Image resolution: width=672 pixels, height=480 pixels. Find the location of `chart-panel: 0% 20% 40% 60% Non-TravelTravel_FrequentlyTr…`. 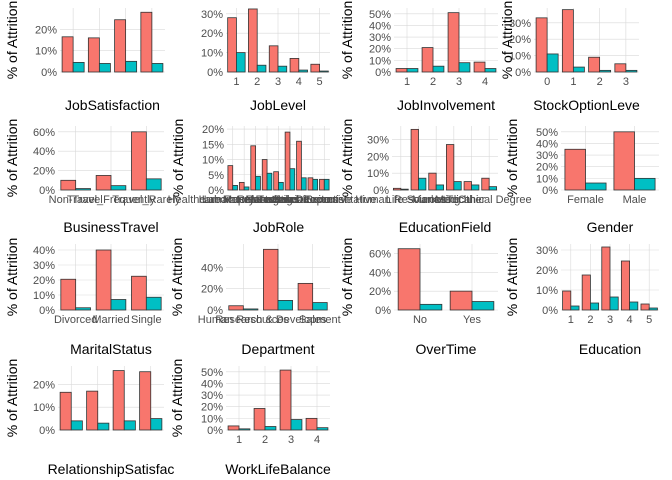

chart-panel: 0% 20% 40% 60% Non-TravelTravel_FrequentlyTr… is located at coordinates (92, 177).